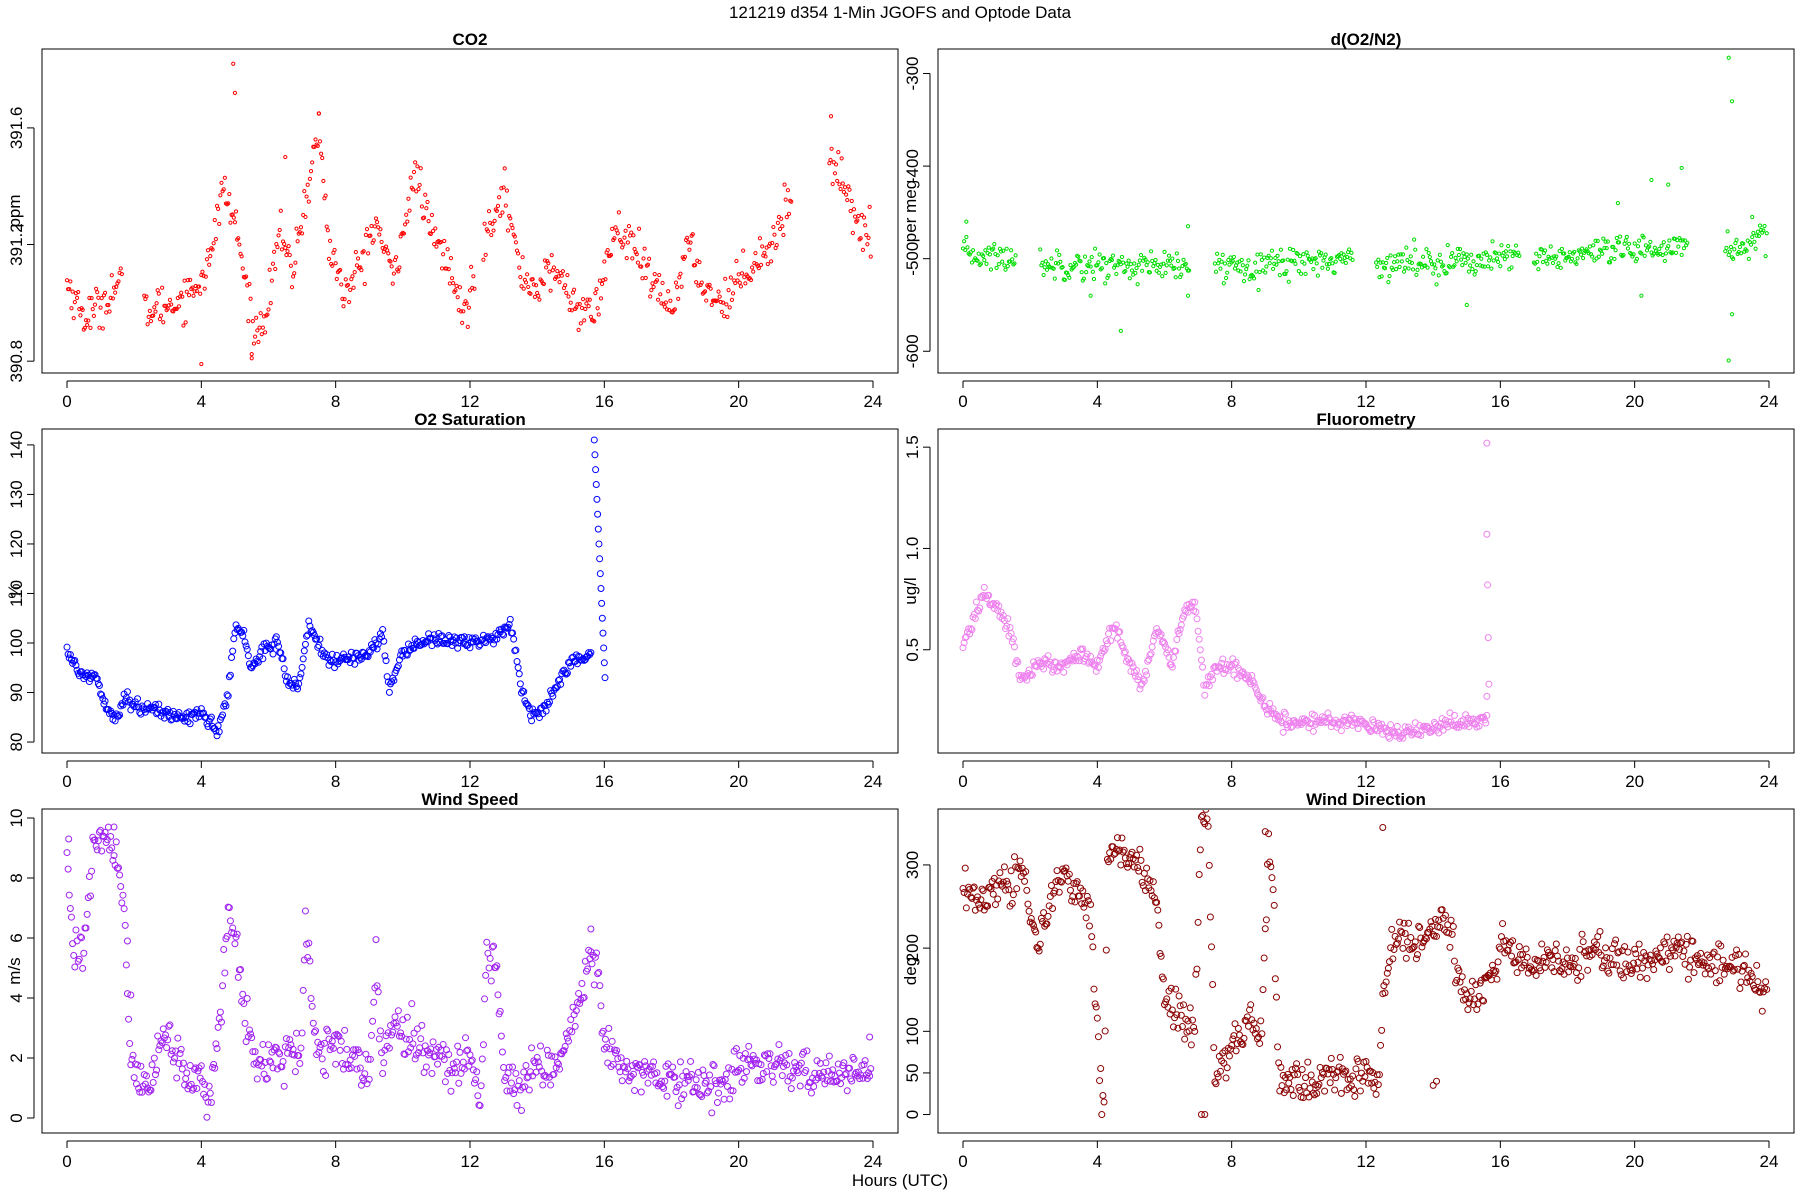  What do you see at coordinates (1500, 781) in the screenshot?
I see `x-tick-label: 16` at bounding box center [1500, 781].